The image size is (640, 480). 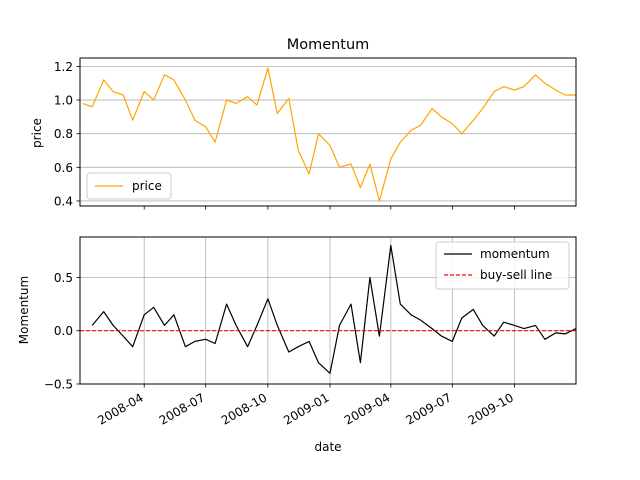 What do you see at coordinates (63, 201) in the screenshot?
I see `price-y-tick-label: 0.4` at bounding box center [63, 201].